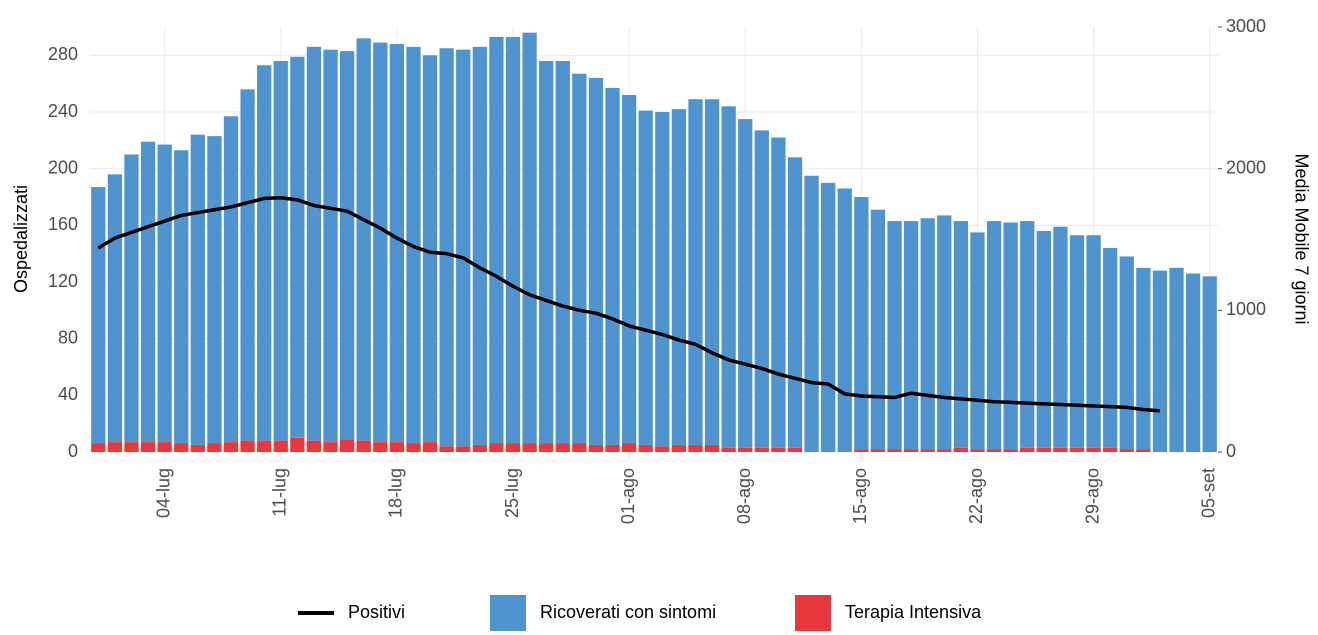  What do you see at coordinates (1246, 167) in the screenshot?
I see `y2-tick-label: 2000` at bounding box center [1246, 167].